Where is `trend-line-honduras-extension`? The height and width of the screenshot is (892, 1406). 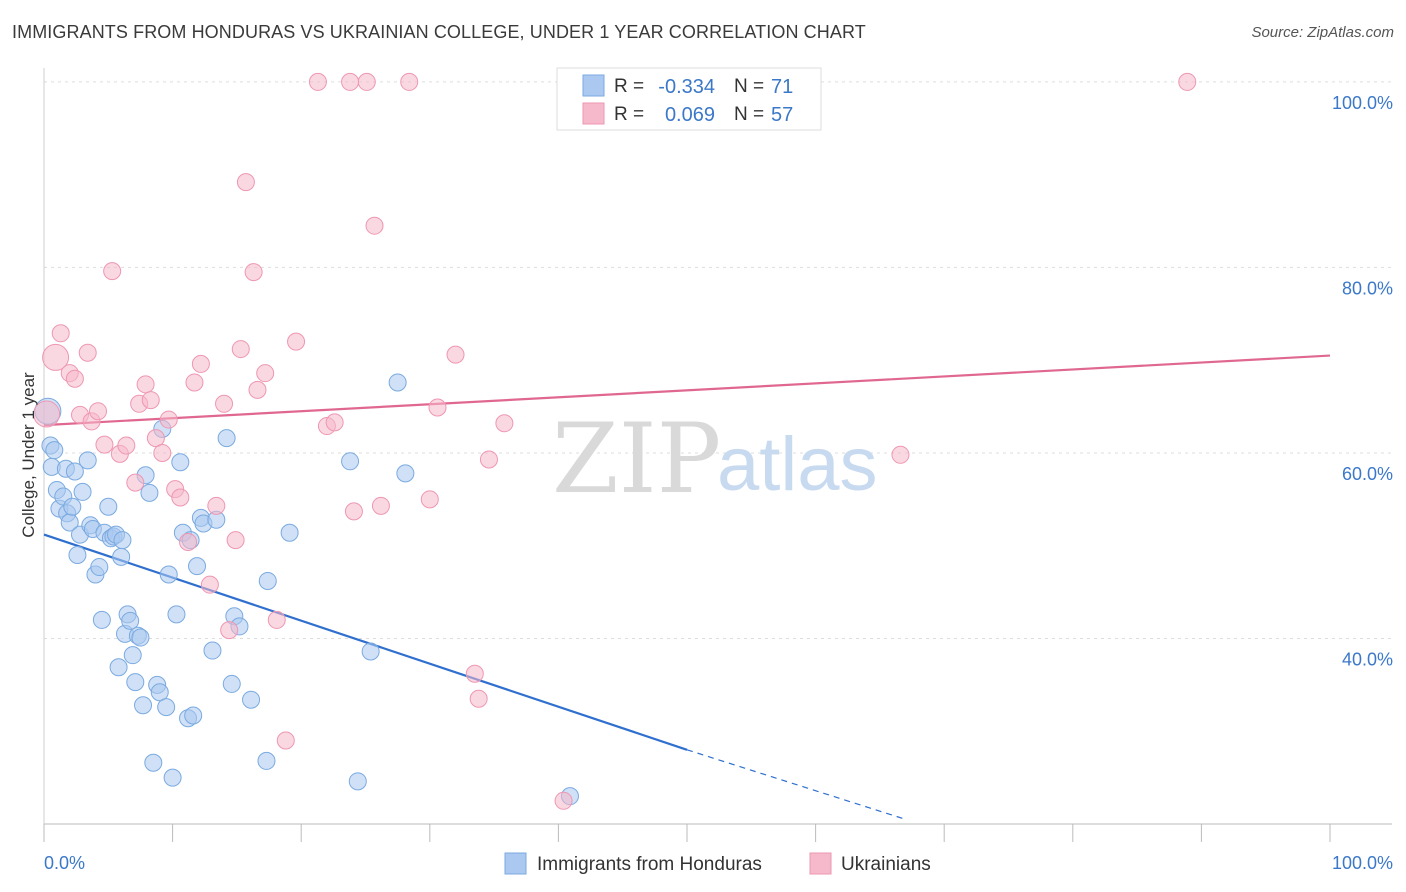
trend-line-honduras-extension is located at coordinates (796, 784).